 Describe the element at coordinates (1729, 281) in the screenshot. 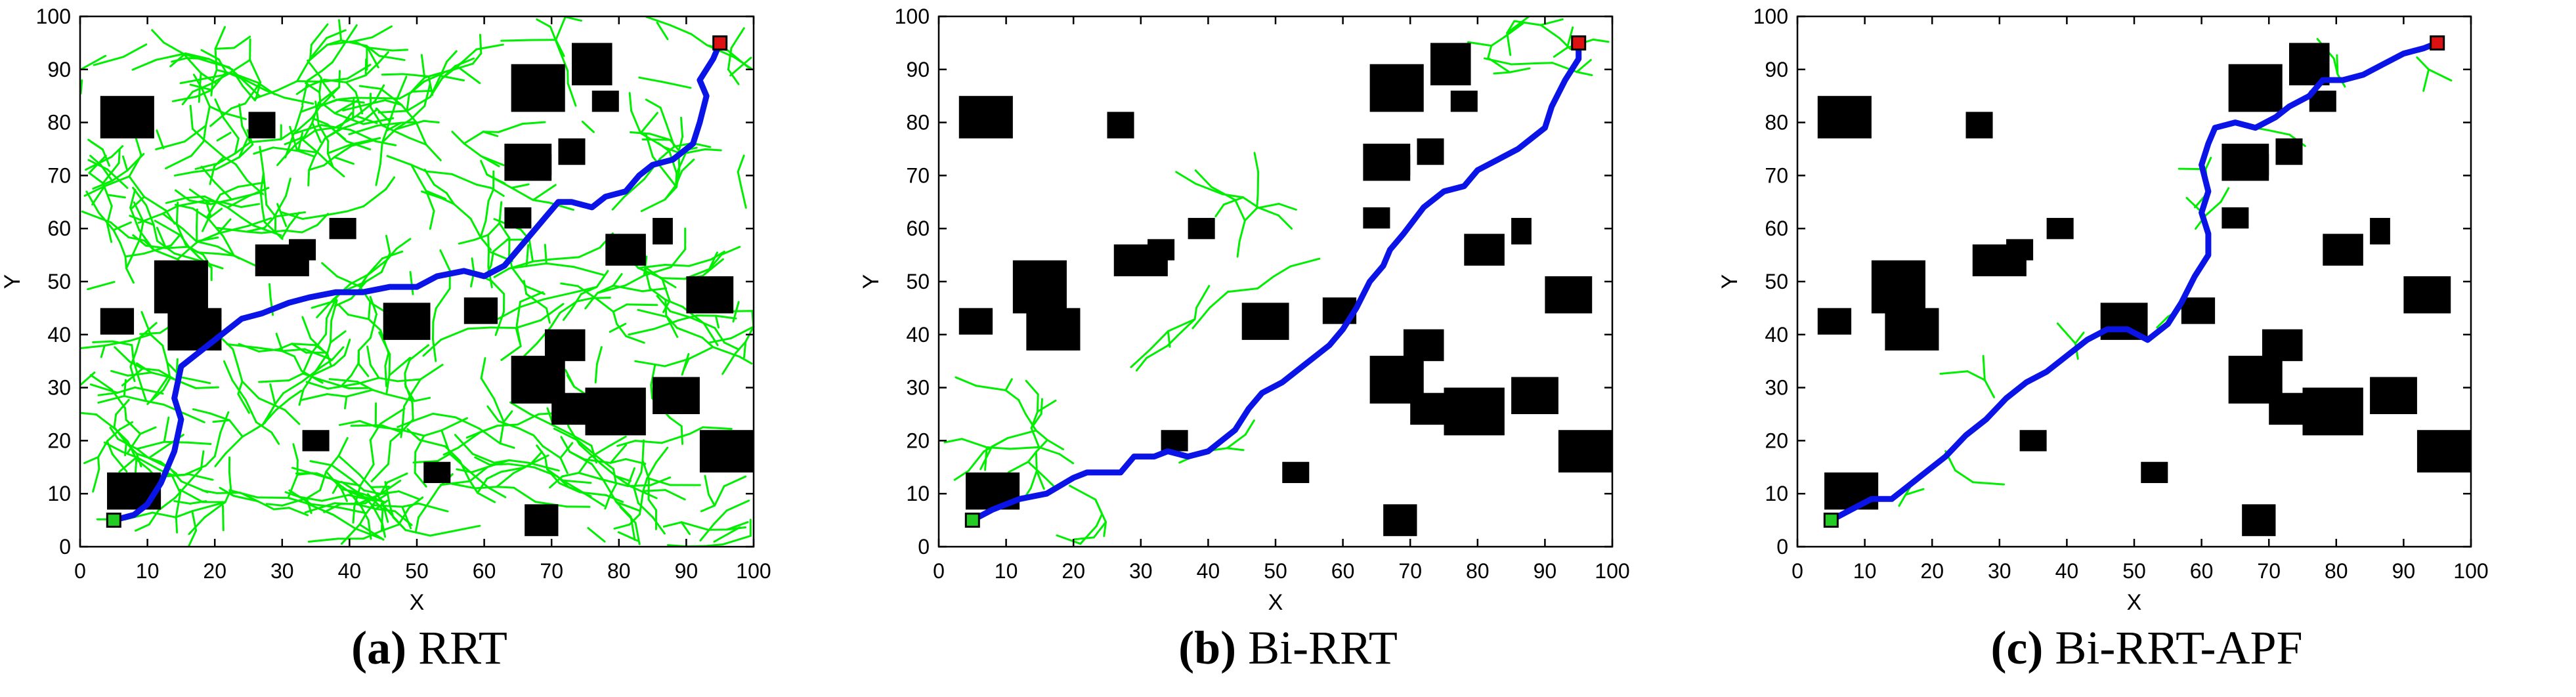

I see `y-axis-label: Y` at that location.